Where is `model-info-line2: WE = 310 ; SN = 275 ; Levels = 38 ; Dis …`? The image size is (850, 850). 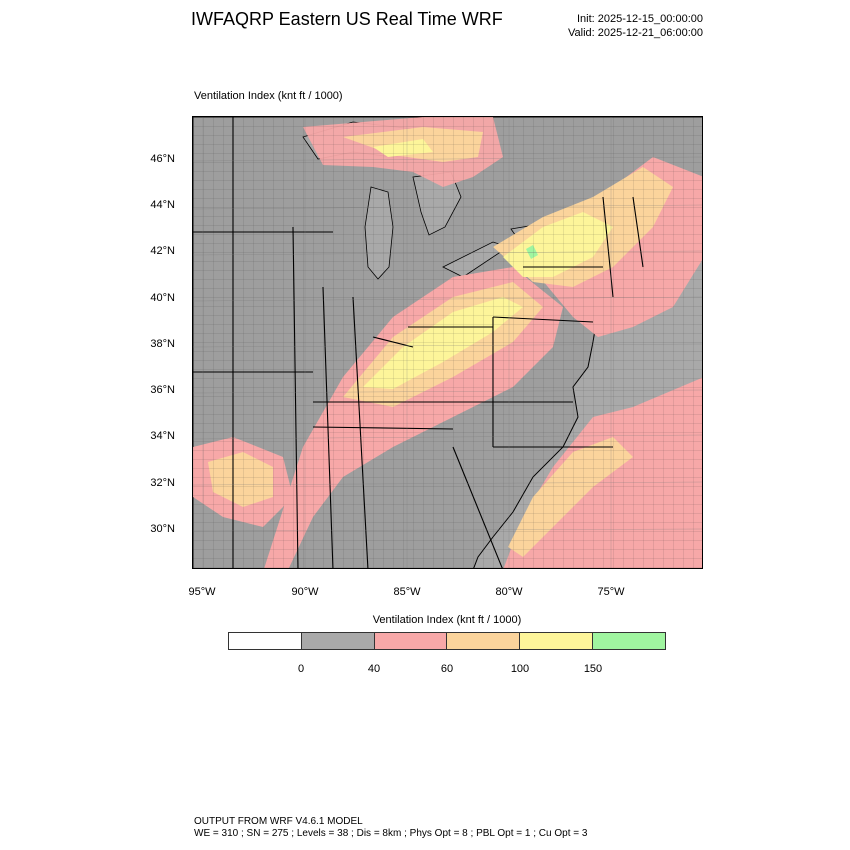
model-info-line2: WE = 310 ; SN = 275 ; Levels = 38 ; Dis … is located at coordinates (391, 833).